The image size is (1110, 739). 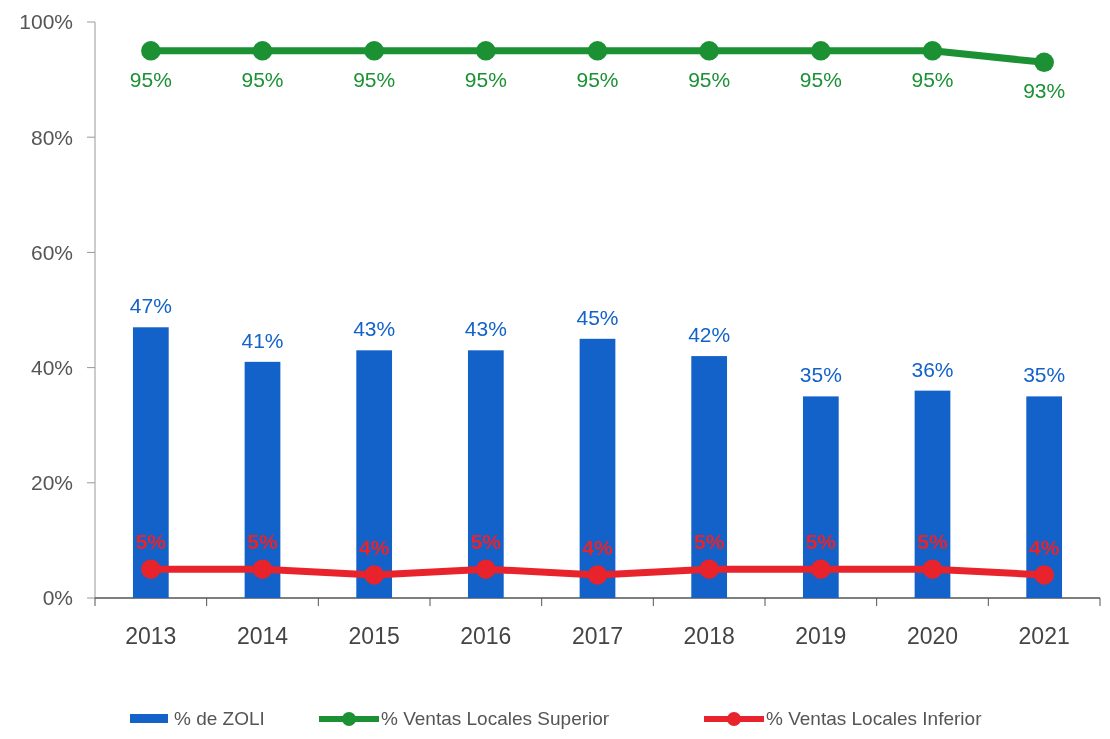 I want to click on legend-label: % Ventas Locales Inferior, so click(x=874, y=718).